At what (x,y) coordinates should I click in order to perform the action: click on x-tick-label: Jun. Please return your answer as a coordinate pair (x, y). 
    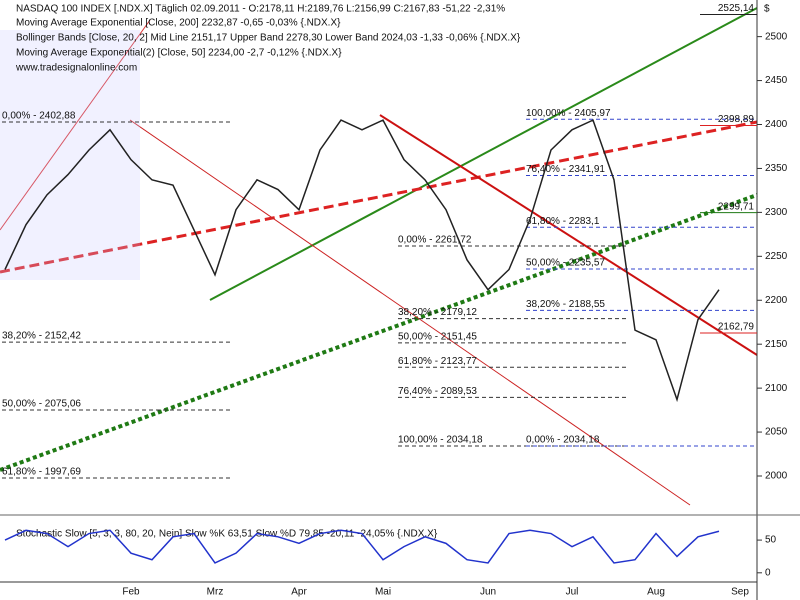
    Looking at the image, I should click on (488, 592).